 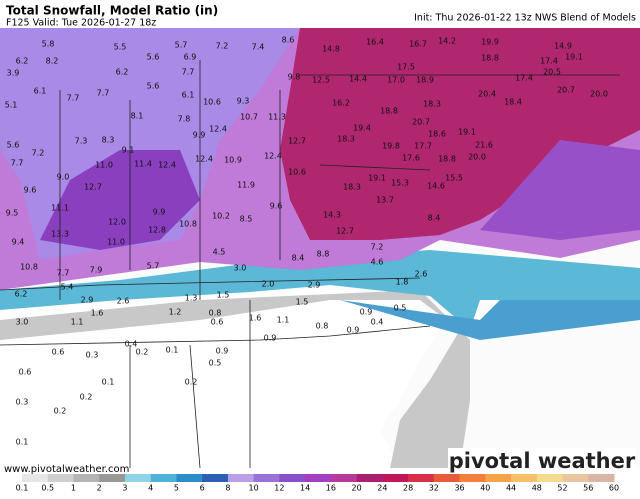 What do you see at coordinates (223, 295) in the screenshot?
I see `point-value: 1.5` at bounding box center [223, 295].